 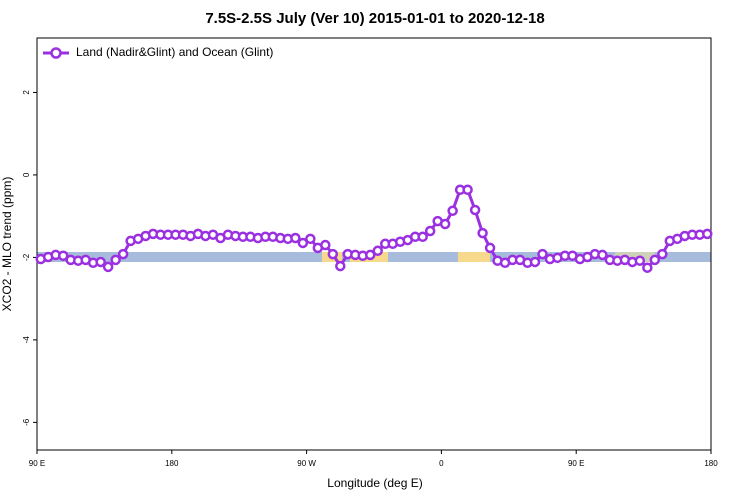 What do you see at coordinates (441, 463) in the screenshot?
I see `x-tick-label: 0` at bounding box center [441, 463].